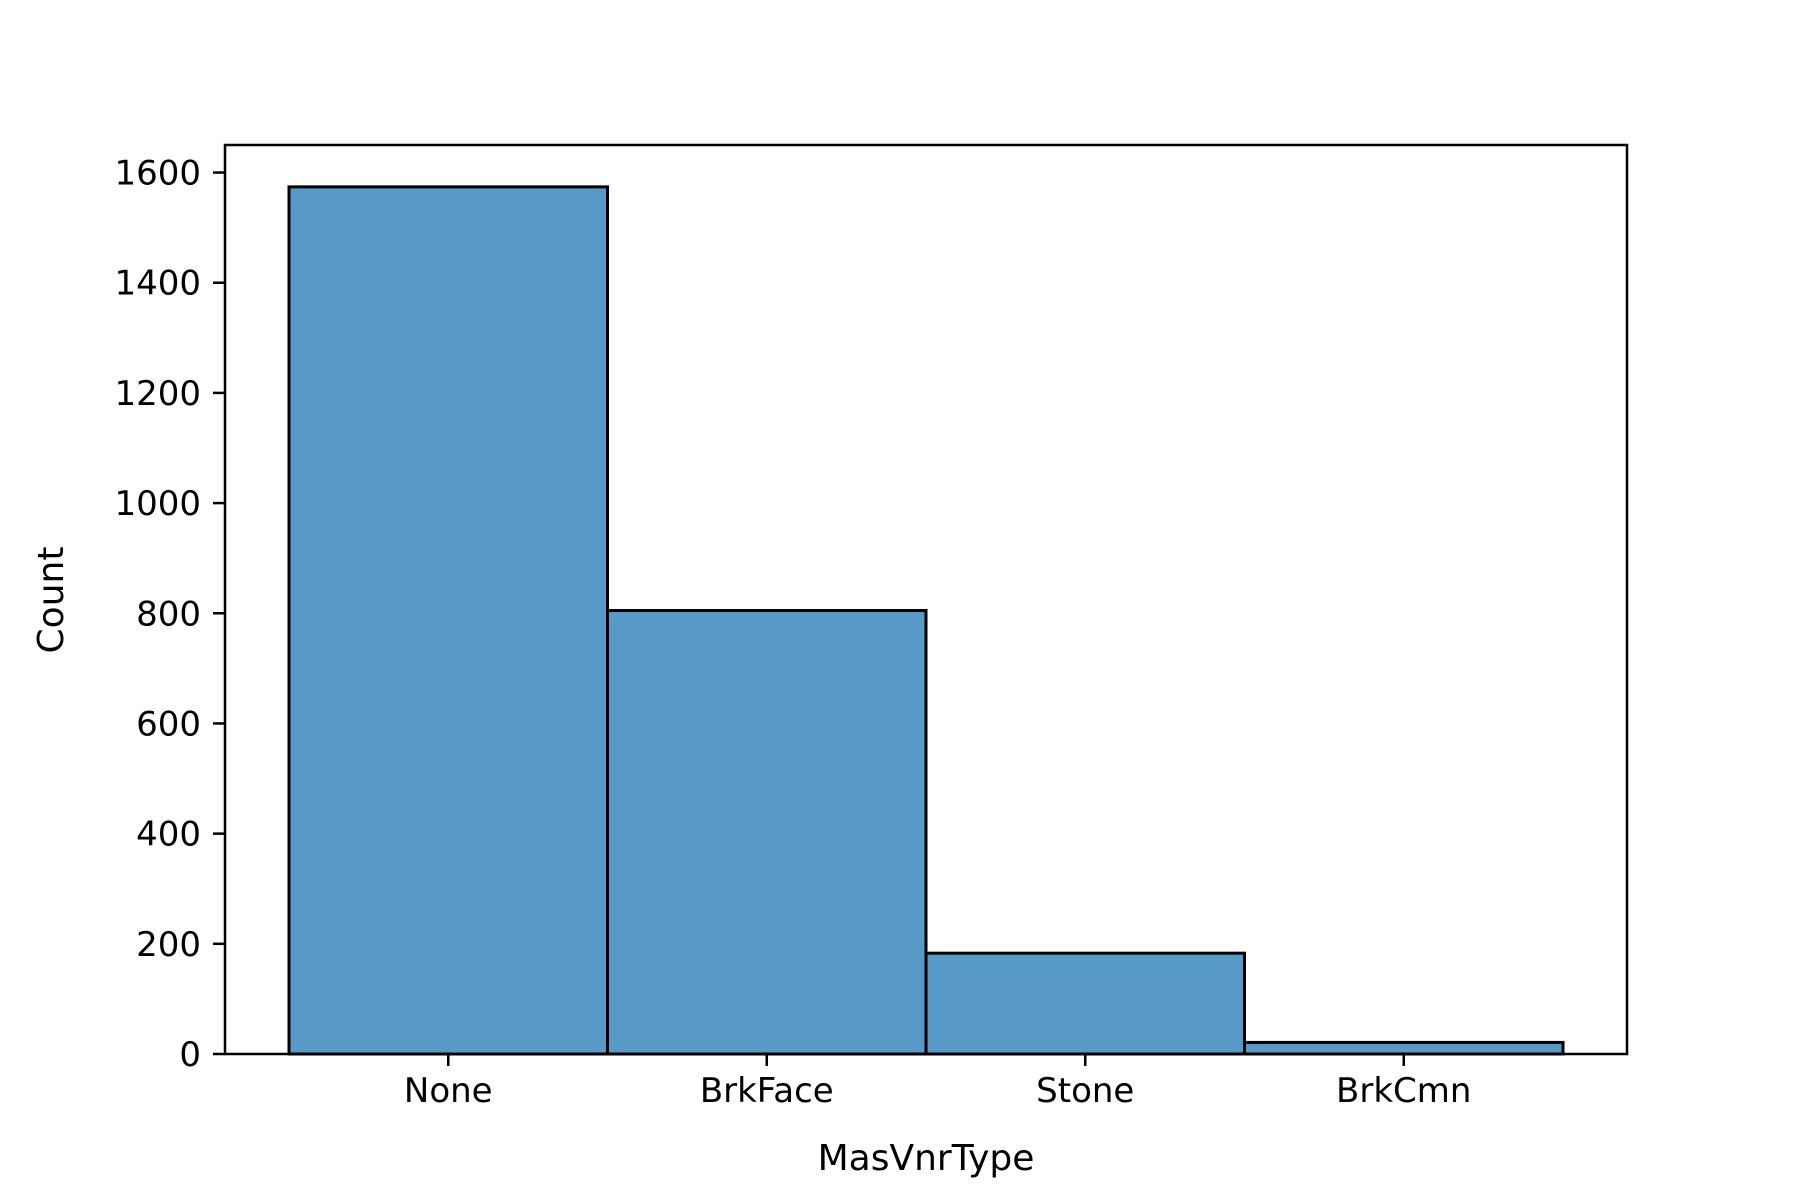  I want to click on bar-brkface, so click(767, 832).